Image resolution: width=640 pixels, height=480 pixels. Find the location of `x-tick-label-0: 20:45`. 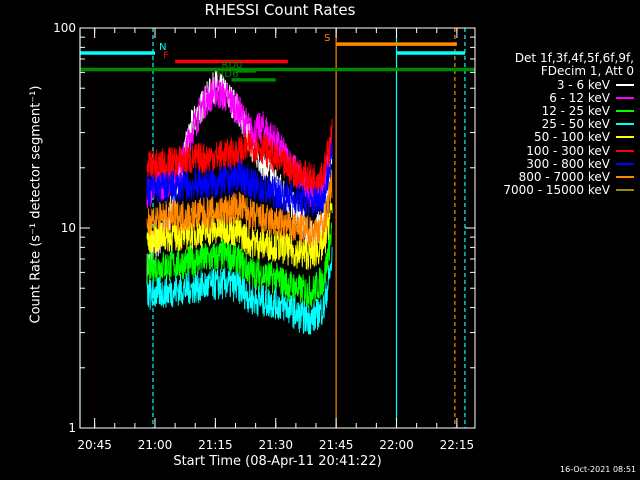

x-tick-label-0: 20:45 is located at coordinates (94, 445).